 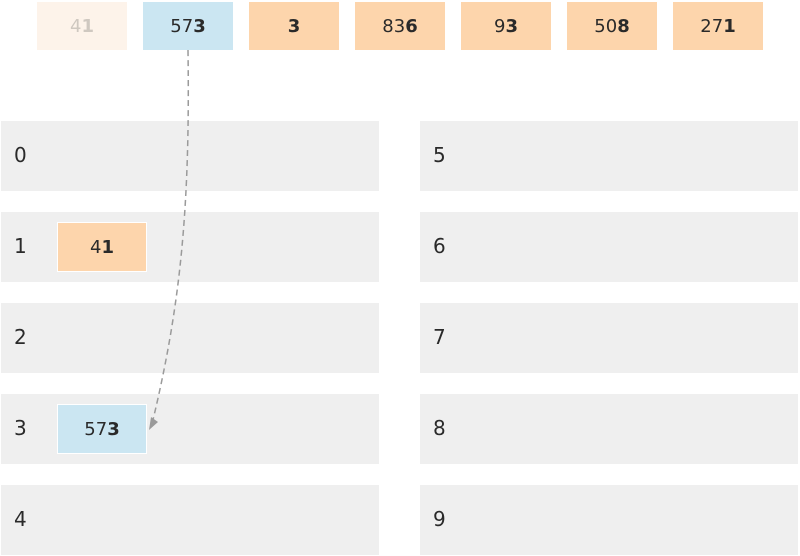 What do you see at coordinates (20, 337) in the screenshot?
I see `bucket-label: 2` at bounding box center [20, 337].